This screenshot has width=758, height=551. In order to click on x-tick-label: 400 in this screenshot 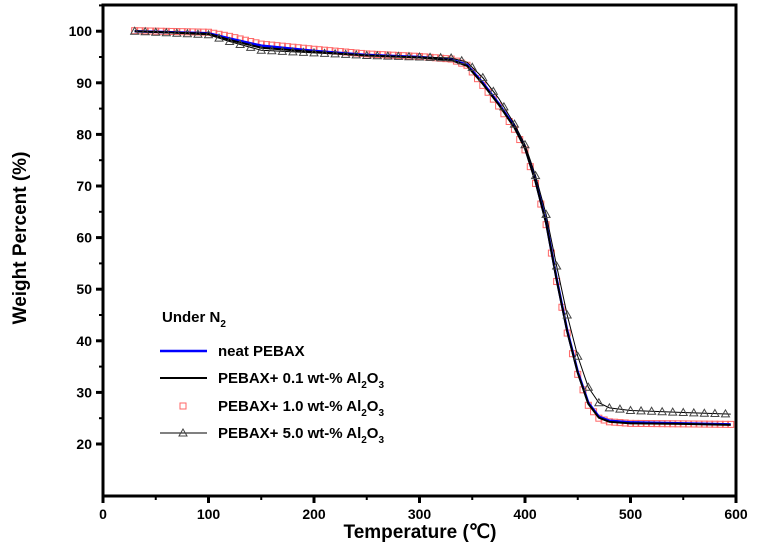, I will do `click(525, 514)`.